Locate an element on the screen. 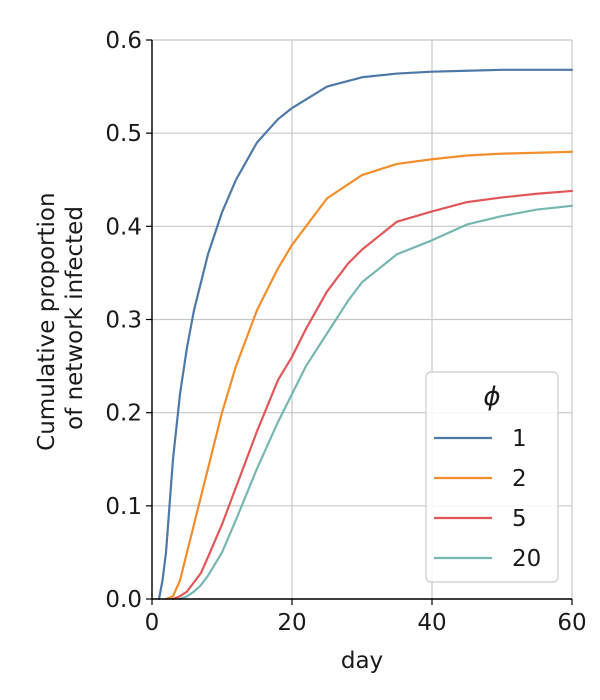 The image size is (600, 700). y-tick-label: 0.6 is located at coordinates (123, 41).